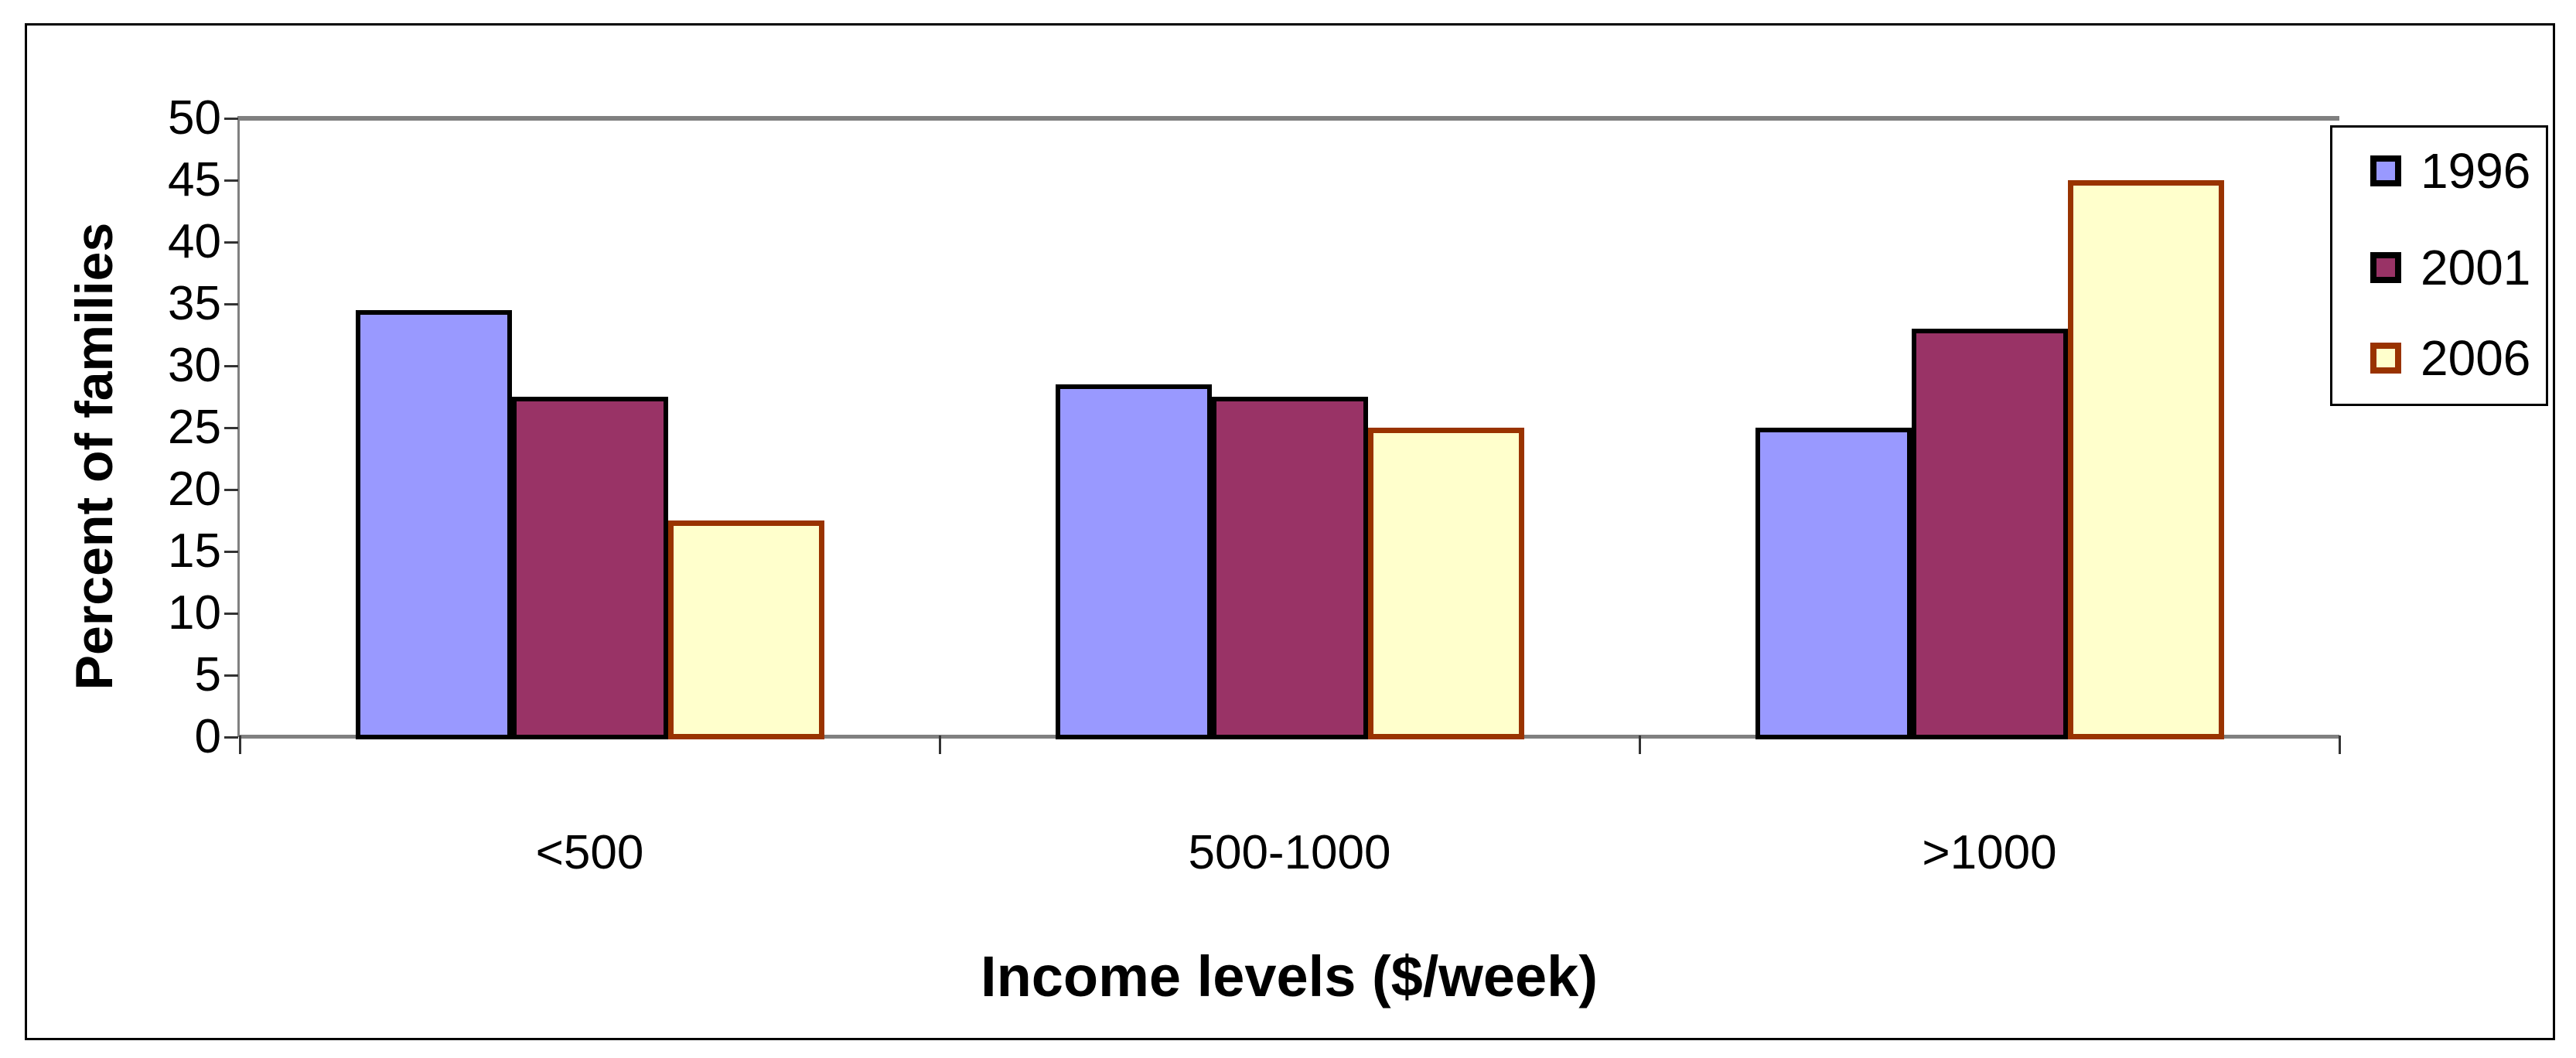 This screenshot has height=1058, width=2576. I want to click on y-tick-label-30: 30, so click(194, 365).